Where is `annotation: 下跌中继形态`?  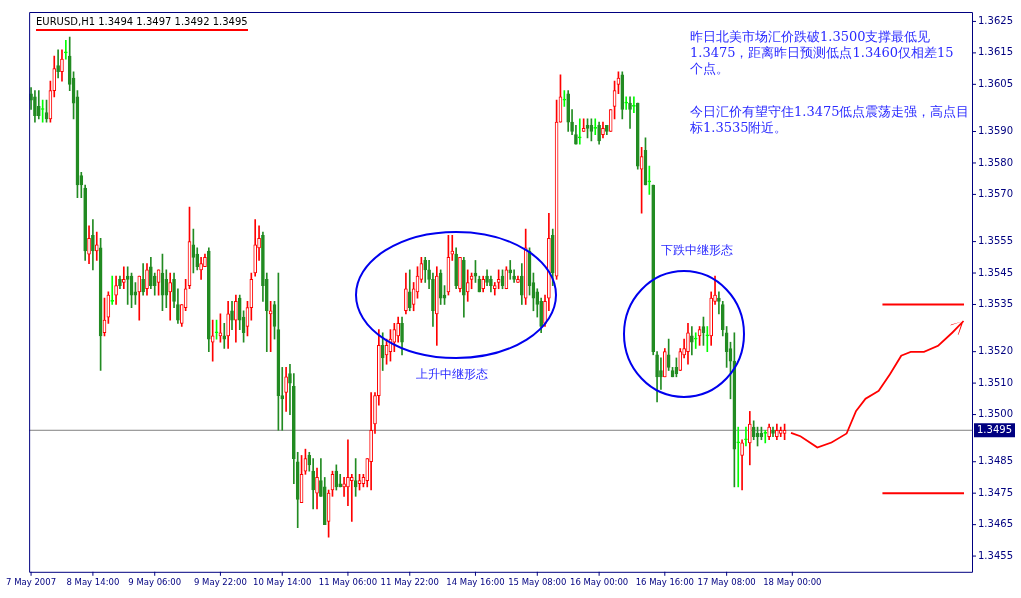 annotation: 下跌中继形态 is located at coordinates (697, 250).